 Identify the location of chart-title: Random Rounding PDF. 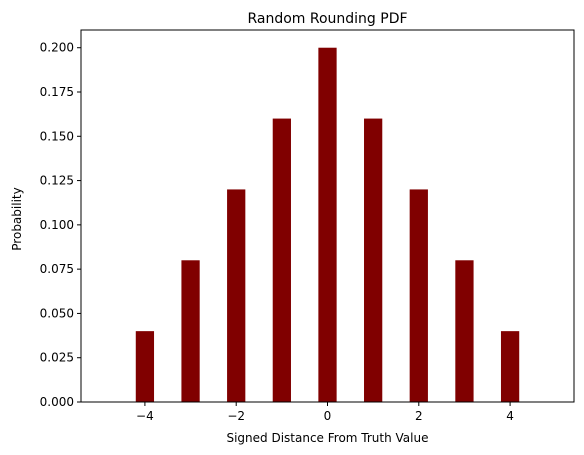
(327, 19).